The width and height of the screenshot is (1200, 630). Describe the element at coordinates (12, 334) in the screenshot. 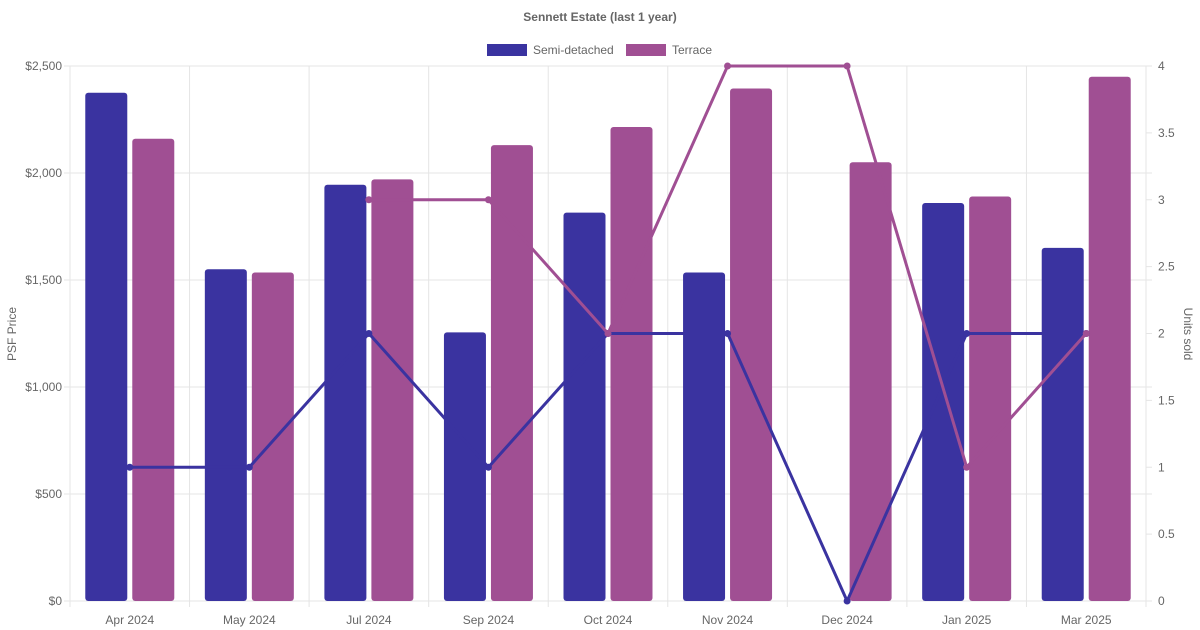

I see `y-left-axis-title: PSF Price` at that location.